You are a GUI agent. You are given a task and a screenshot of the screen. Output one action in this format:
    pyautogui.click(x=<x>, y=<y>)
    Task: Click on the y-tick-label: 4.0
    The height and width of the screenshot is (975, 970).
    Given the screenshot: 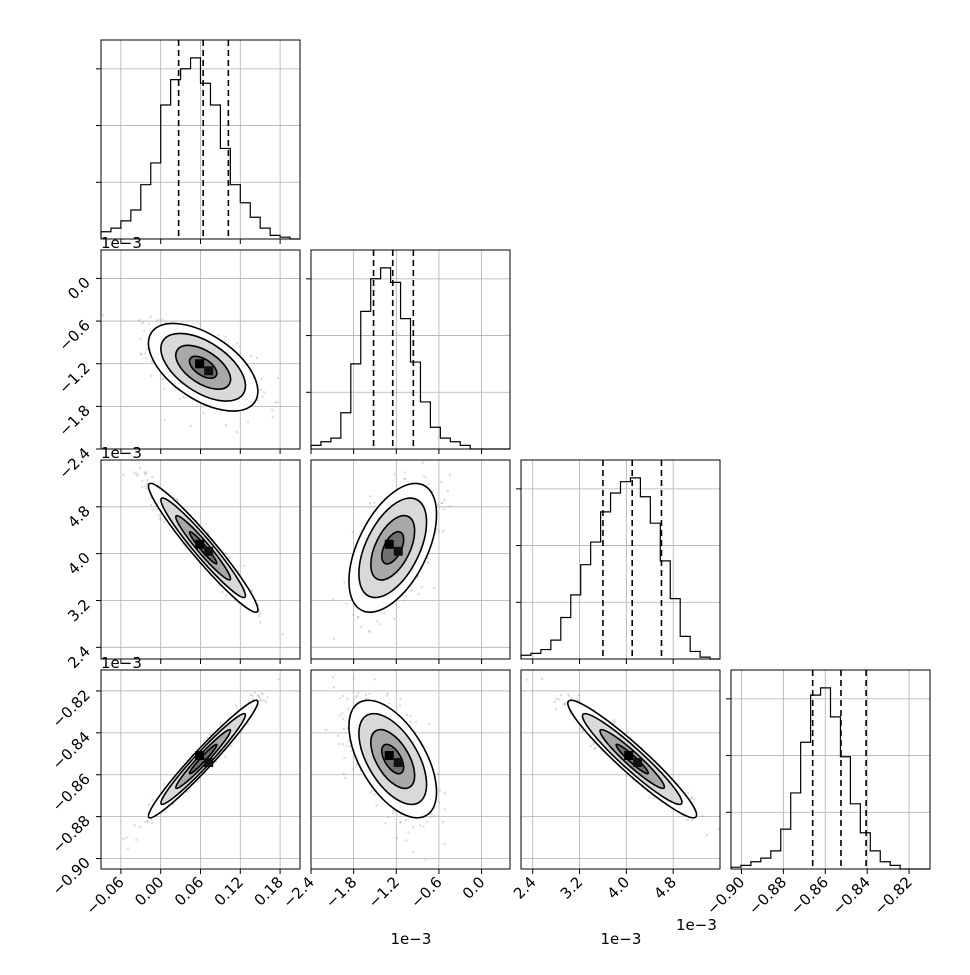 What is the action you would take?
    pyautogui.click(x=79, y=564)
    